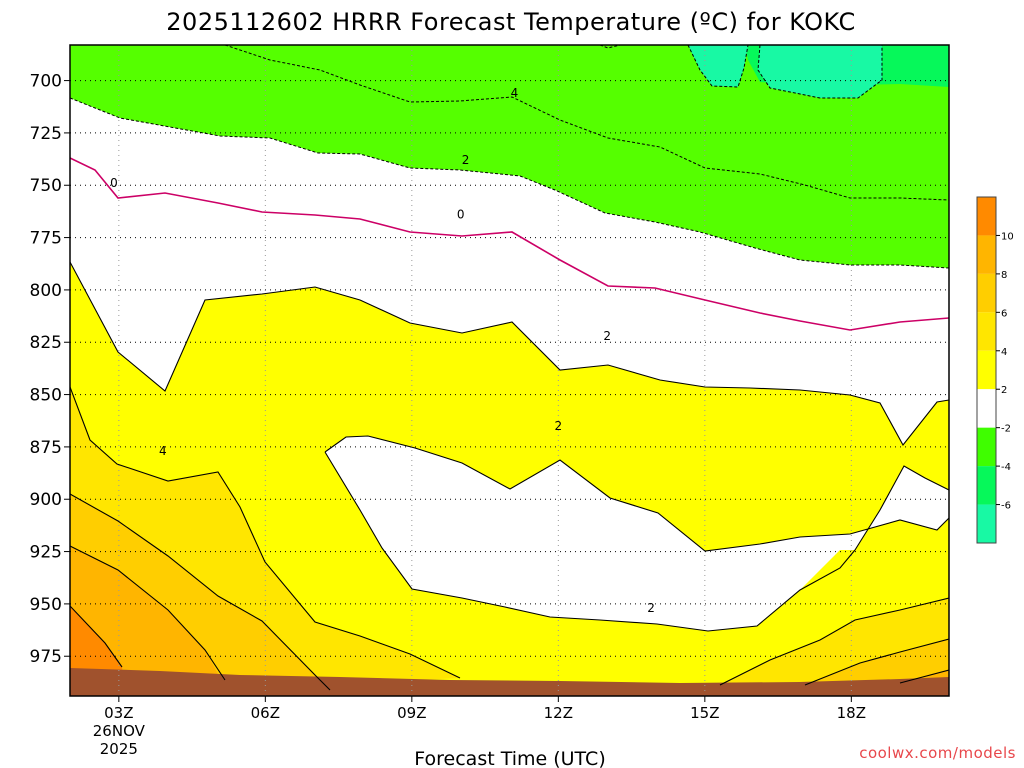  Describe the element at coordinates (1006, 506) in the screenshot. I see `colorbar-label: -6` at that location.